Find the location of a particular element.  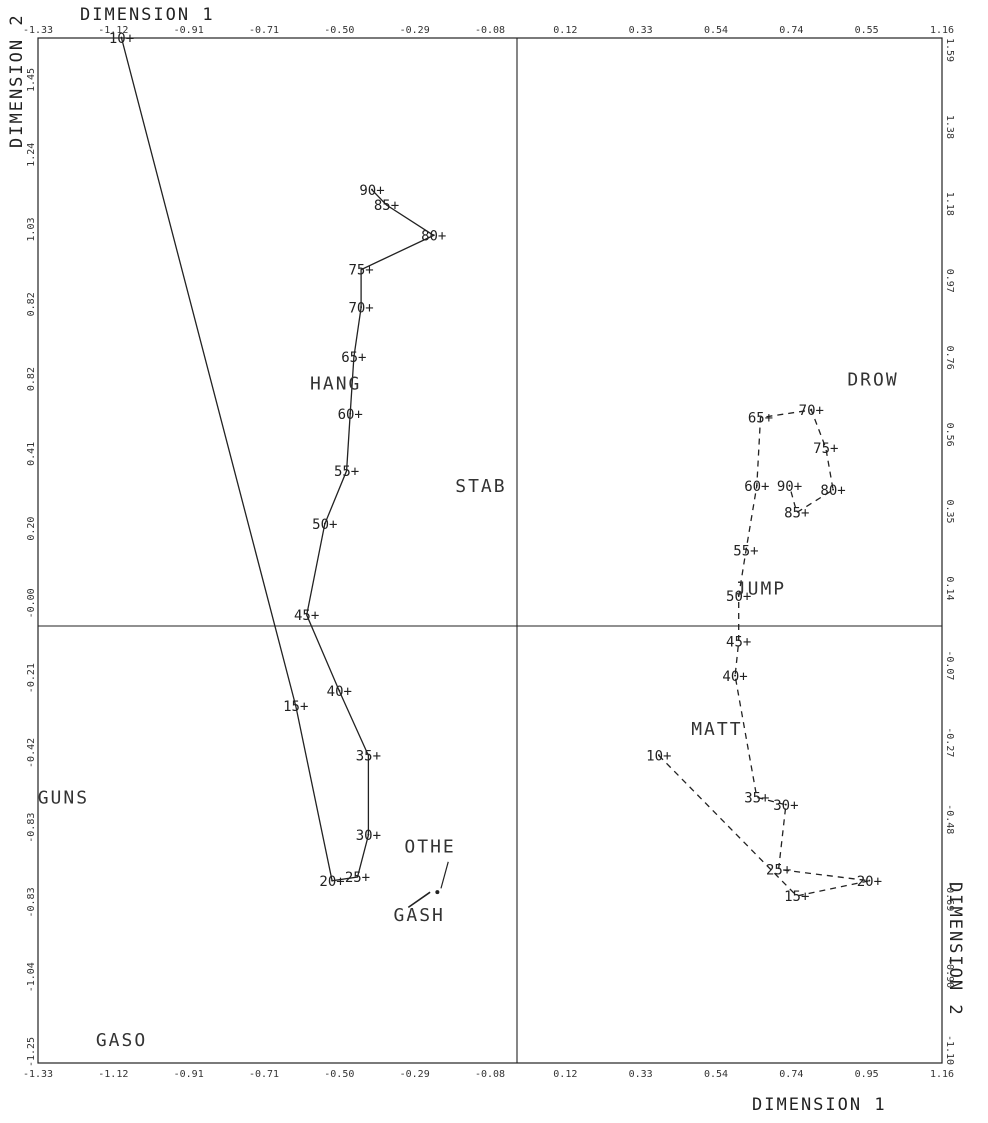

x-tick-top: -0.29 is located at coordinates (415, 30).